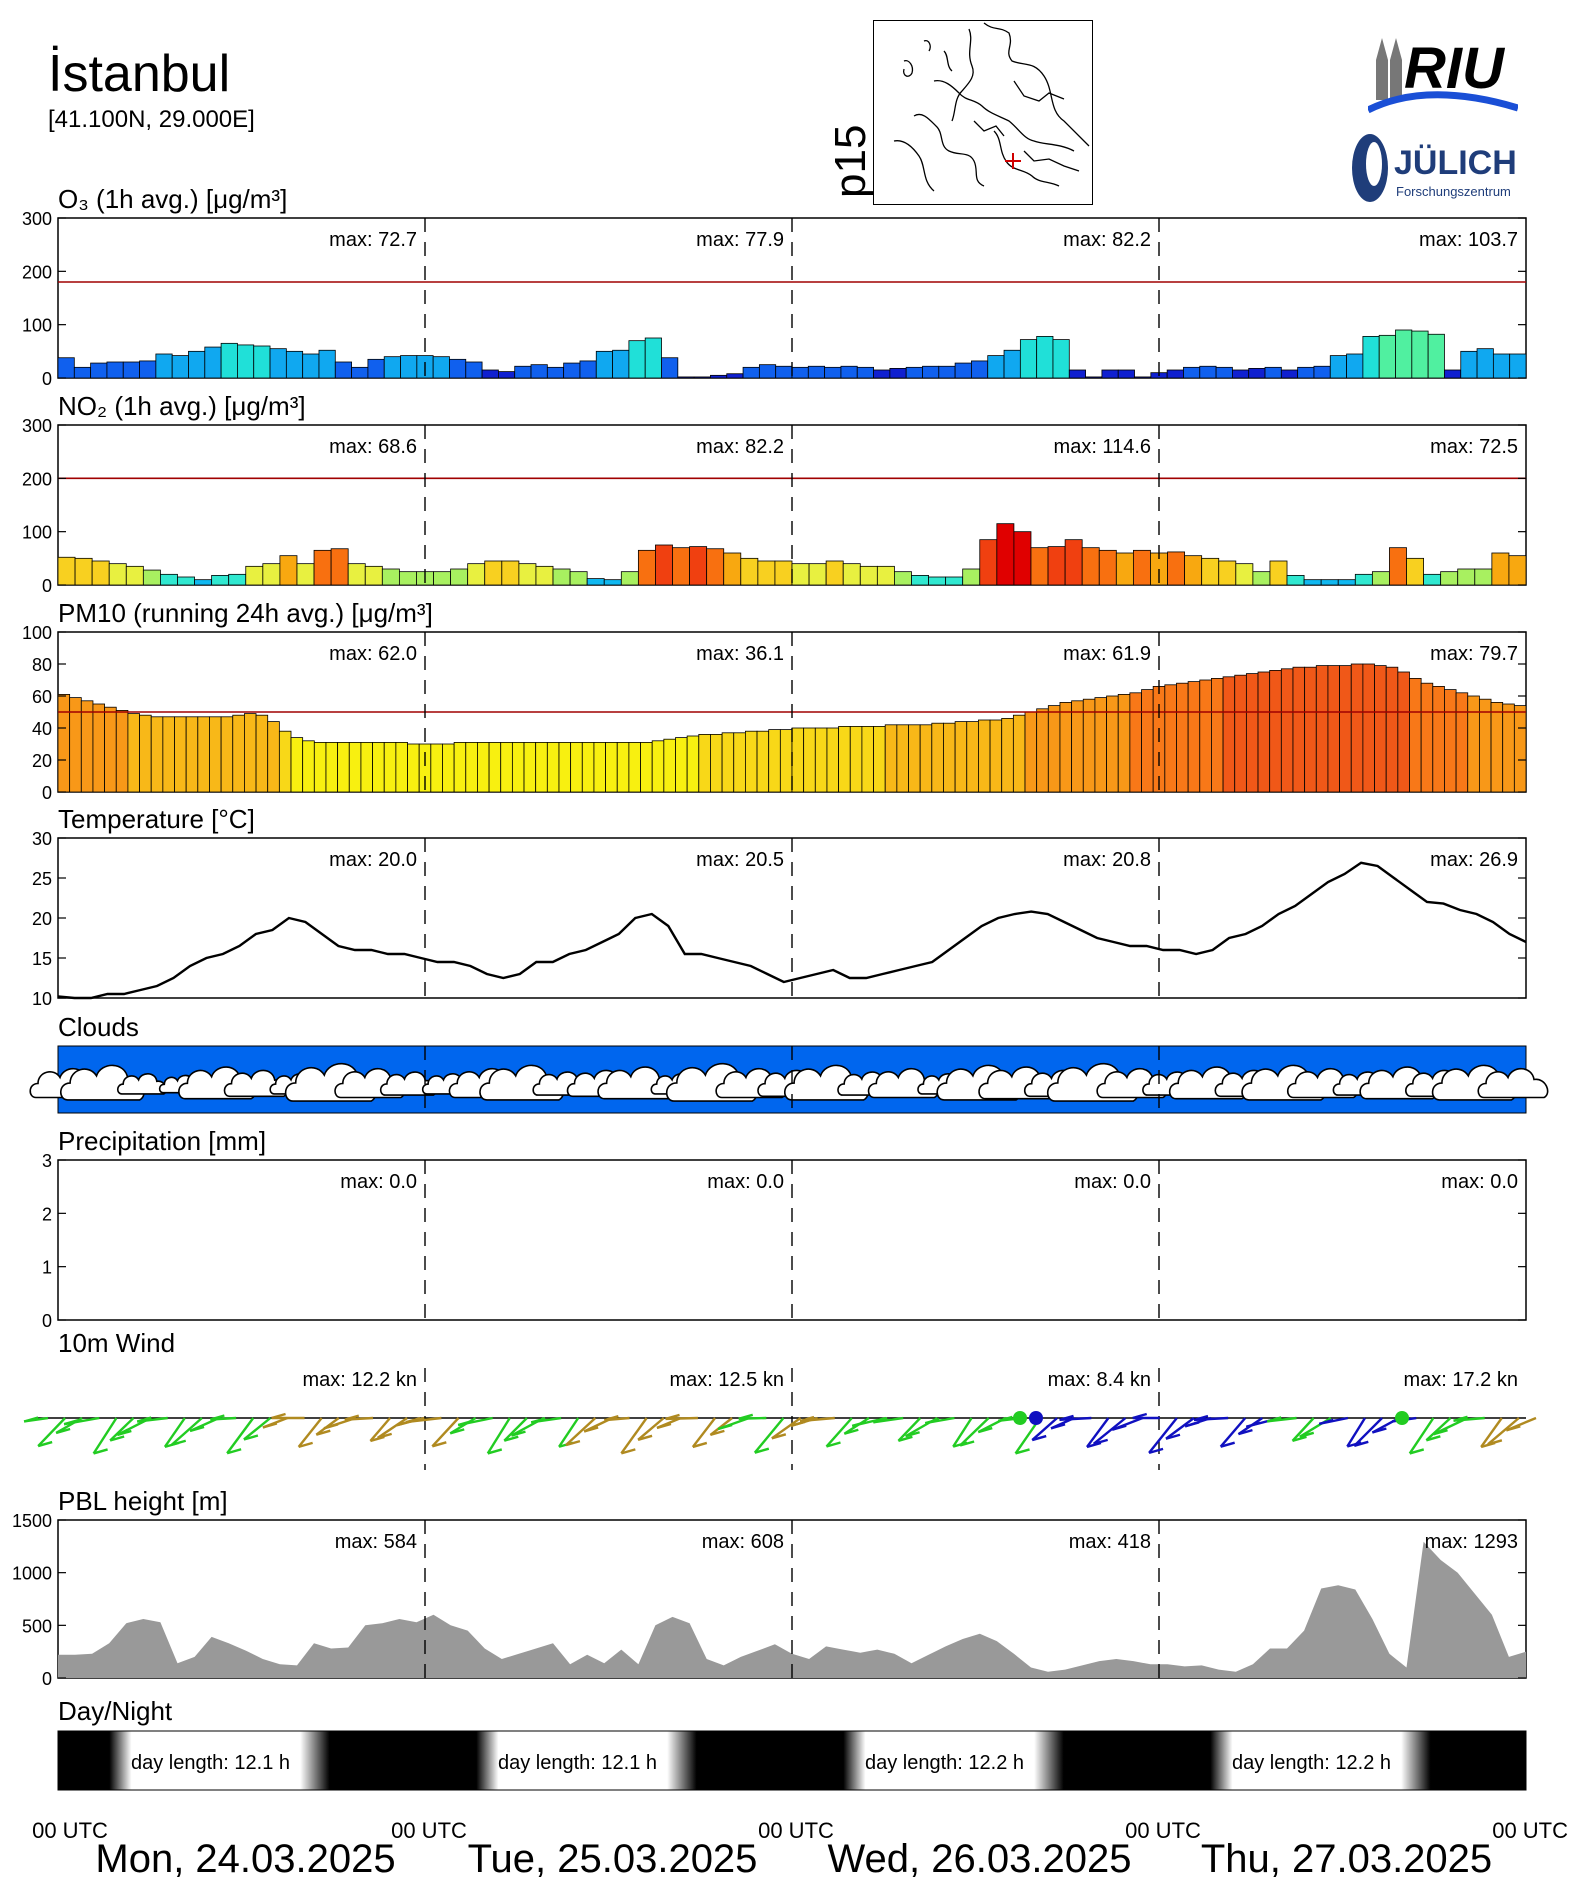  I want to click on max-label-5-3: max: 0.0, so click(1479, 1182).